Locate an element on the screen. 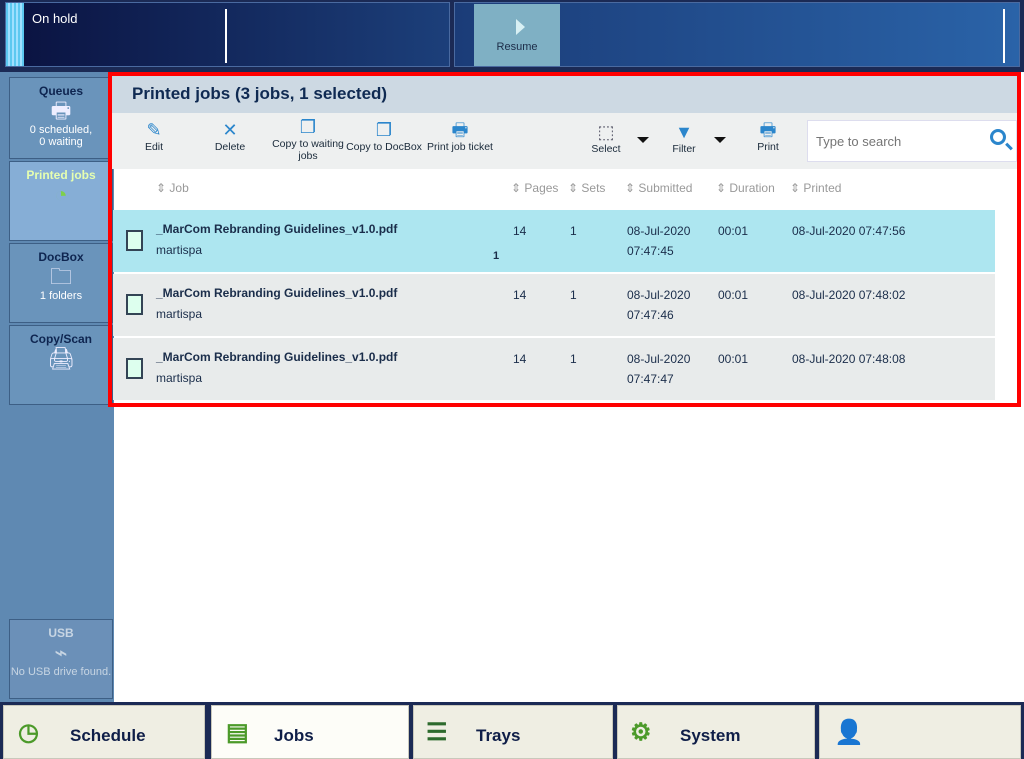 This screenshot has height=759, width=1024. gears-icon: ⚙ is located at coordinates (641, 732).